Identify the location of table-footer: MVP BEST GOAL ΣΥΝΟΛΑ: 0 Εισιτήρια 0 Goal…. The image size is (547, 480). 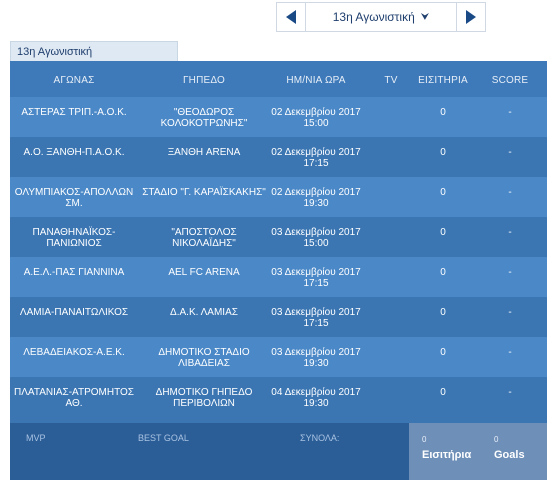
(278, 451).